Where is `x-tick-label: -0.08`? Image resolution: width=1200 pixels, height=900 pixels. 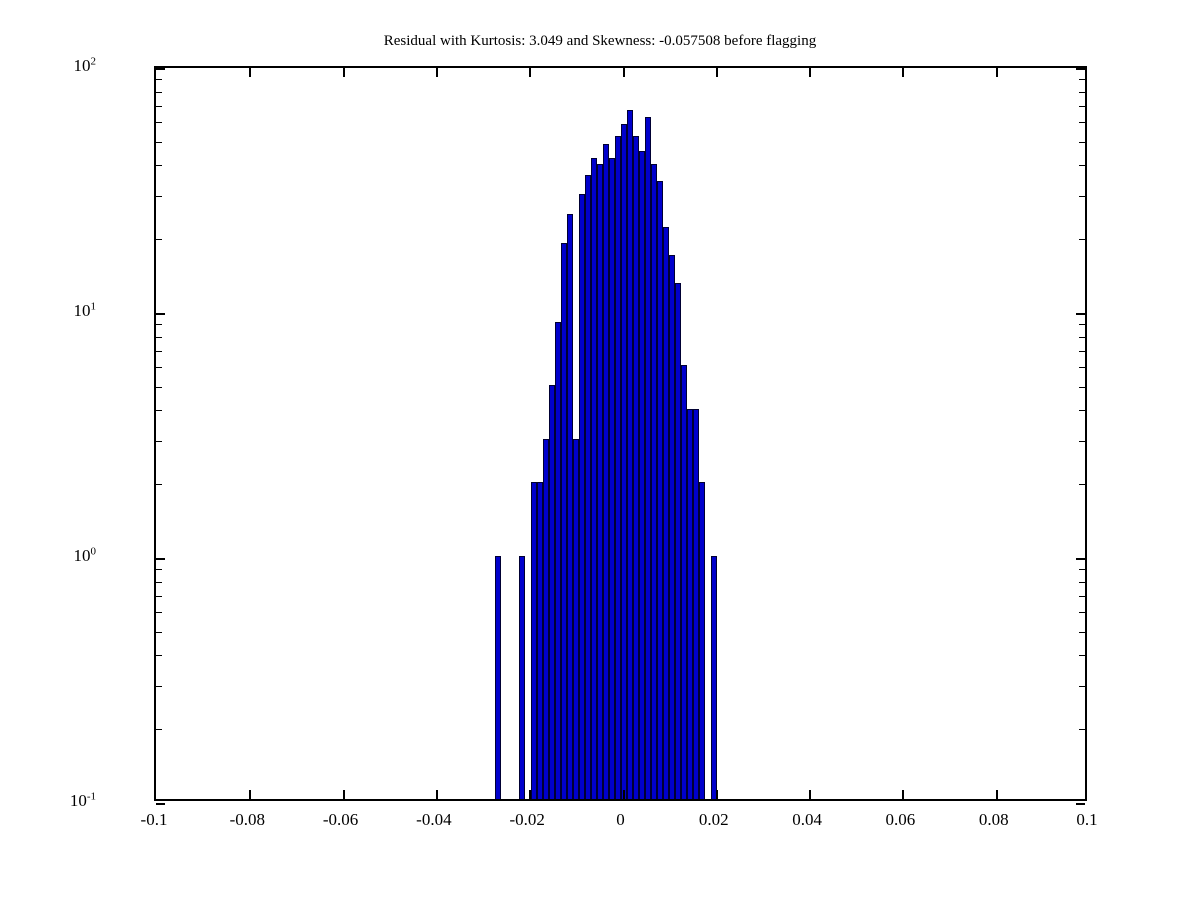
x-tick-label: -0.08 is located at coordinates (247, 819).